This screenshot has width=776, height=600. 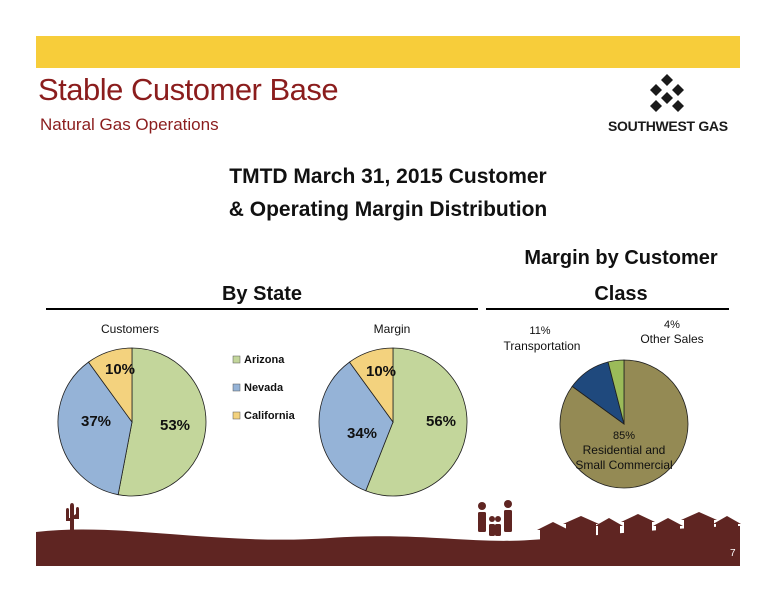 I want to click on data-label-other-sales-name: Other Sales, so click(x=671, y=339).